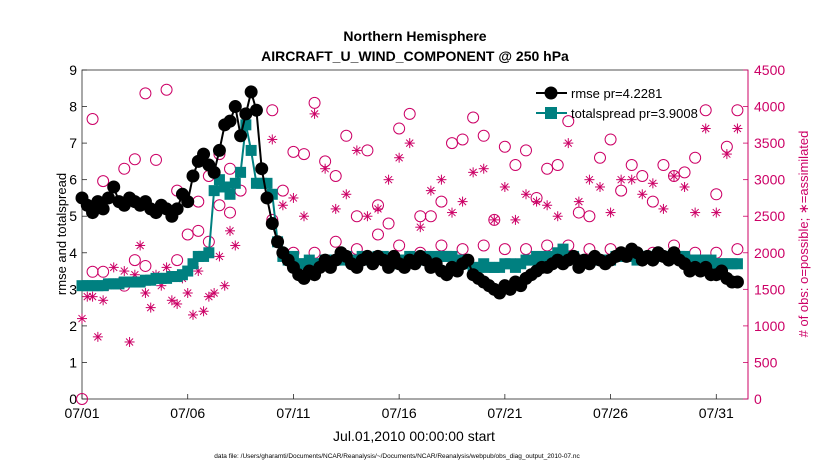 The height and width of the screenshot is (475, 830). I want to click on y2-tick-label: 500, so click(766, 362).